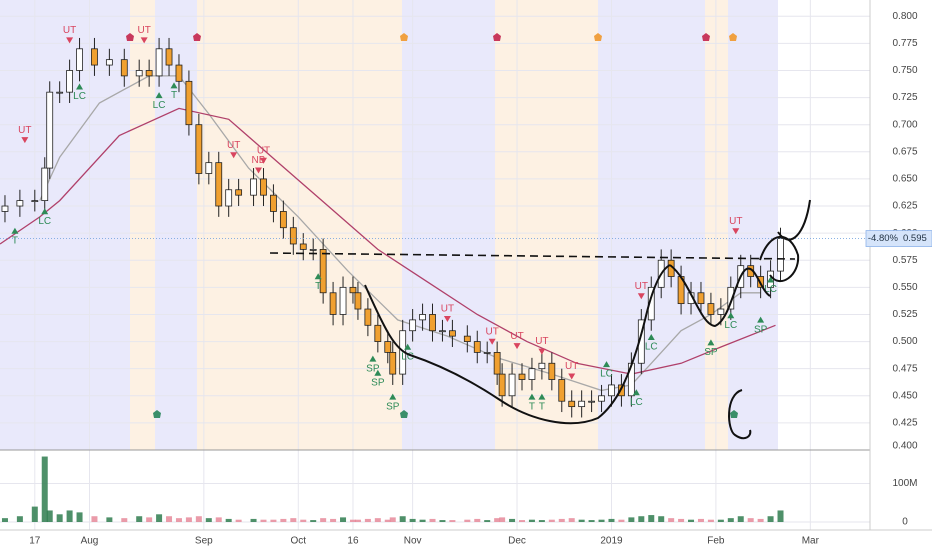  What do you see at coordinates (904, 124) in the screenshot?
I see `y-tick-label: 0.700` at bounding box center [904, 124].